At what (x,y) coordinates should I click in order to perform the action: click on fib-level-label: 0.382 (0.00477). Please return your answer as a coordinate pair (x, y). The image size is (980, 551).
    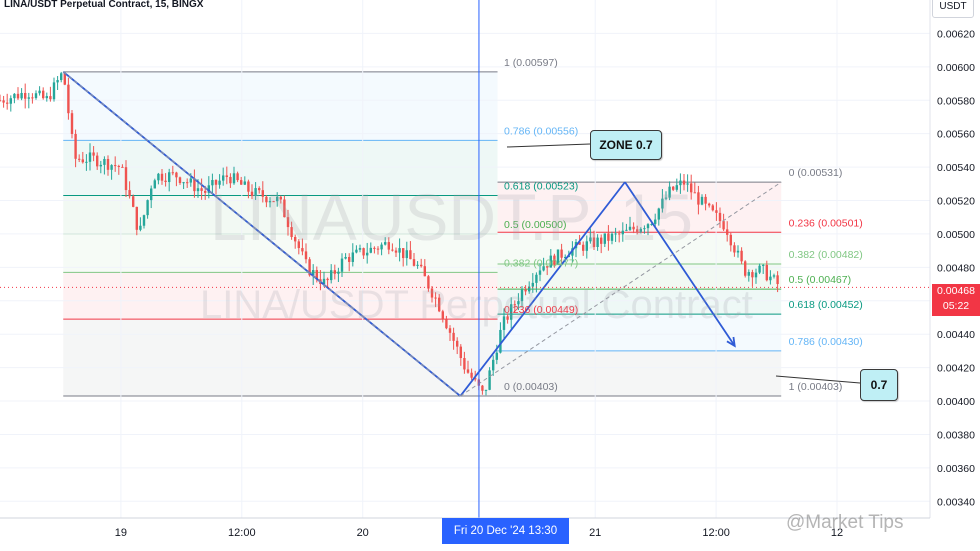
    Looking at the image, I should click on (541, 263).